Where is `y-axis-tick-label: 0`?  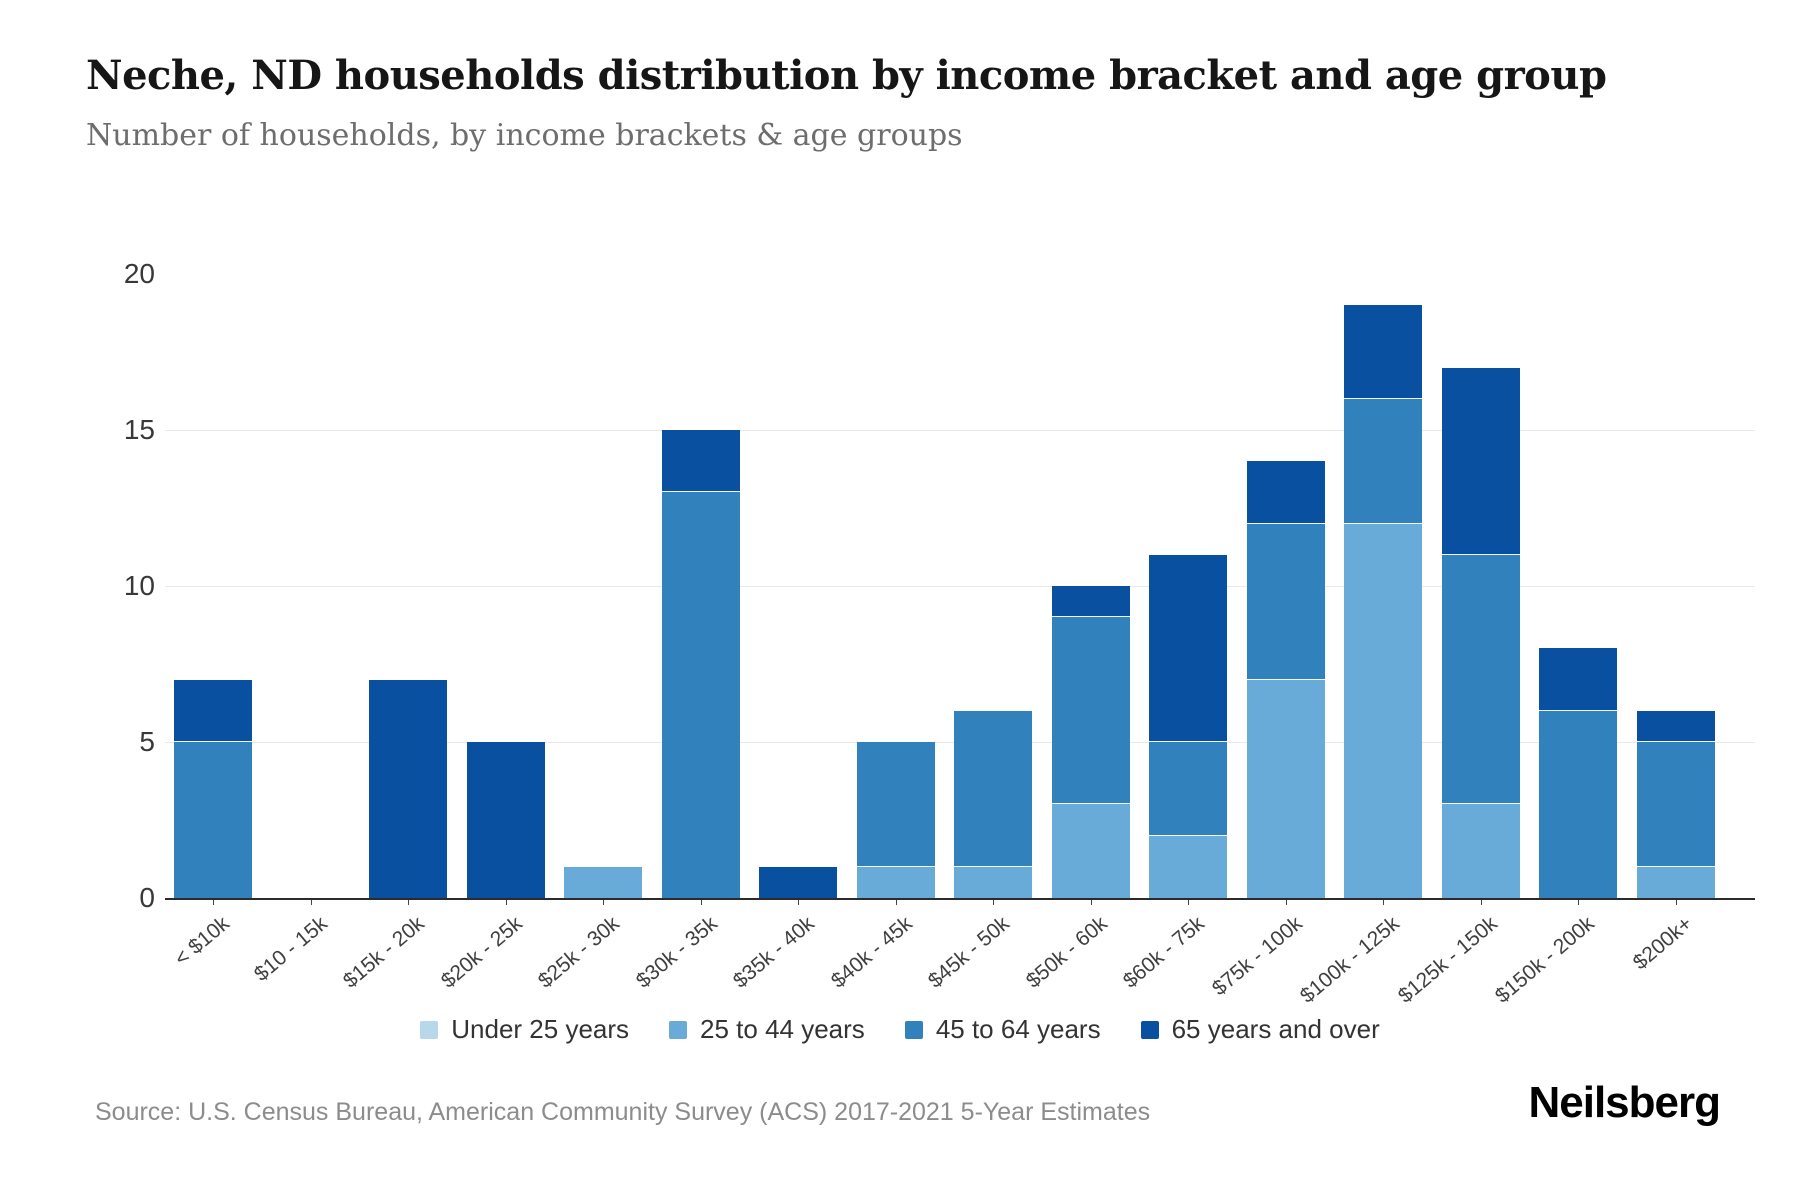 y-axis-tick-label: 0 is located at coordinates (147, 897).